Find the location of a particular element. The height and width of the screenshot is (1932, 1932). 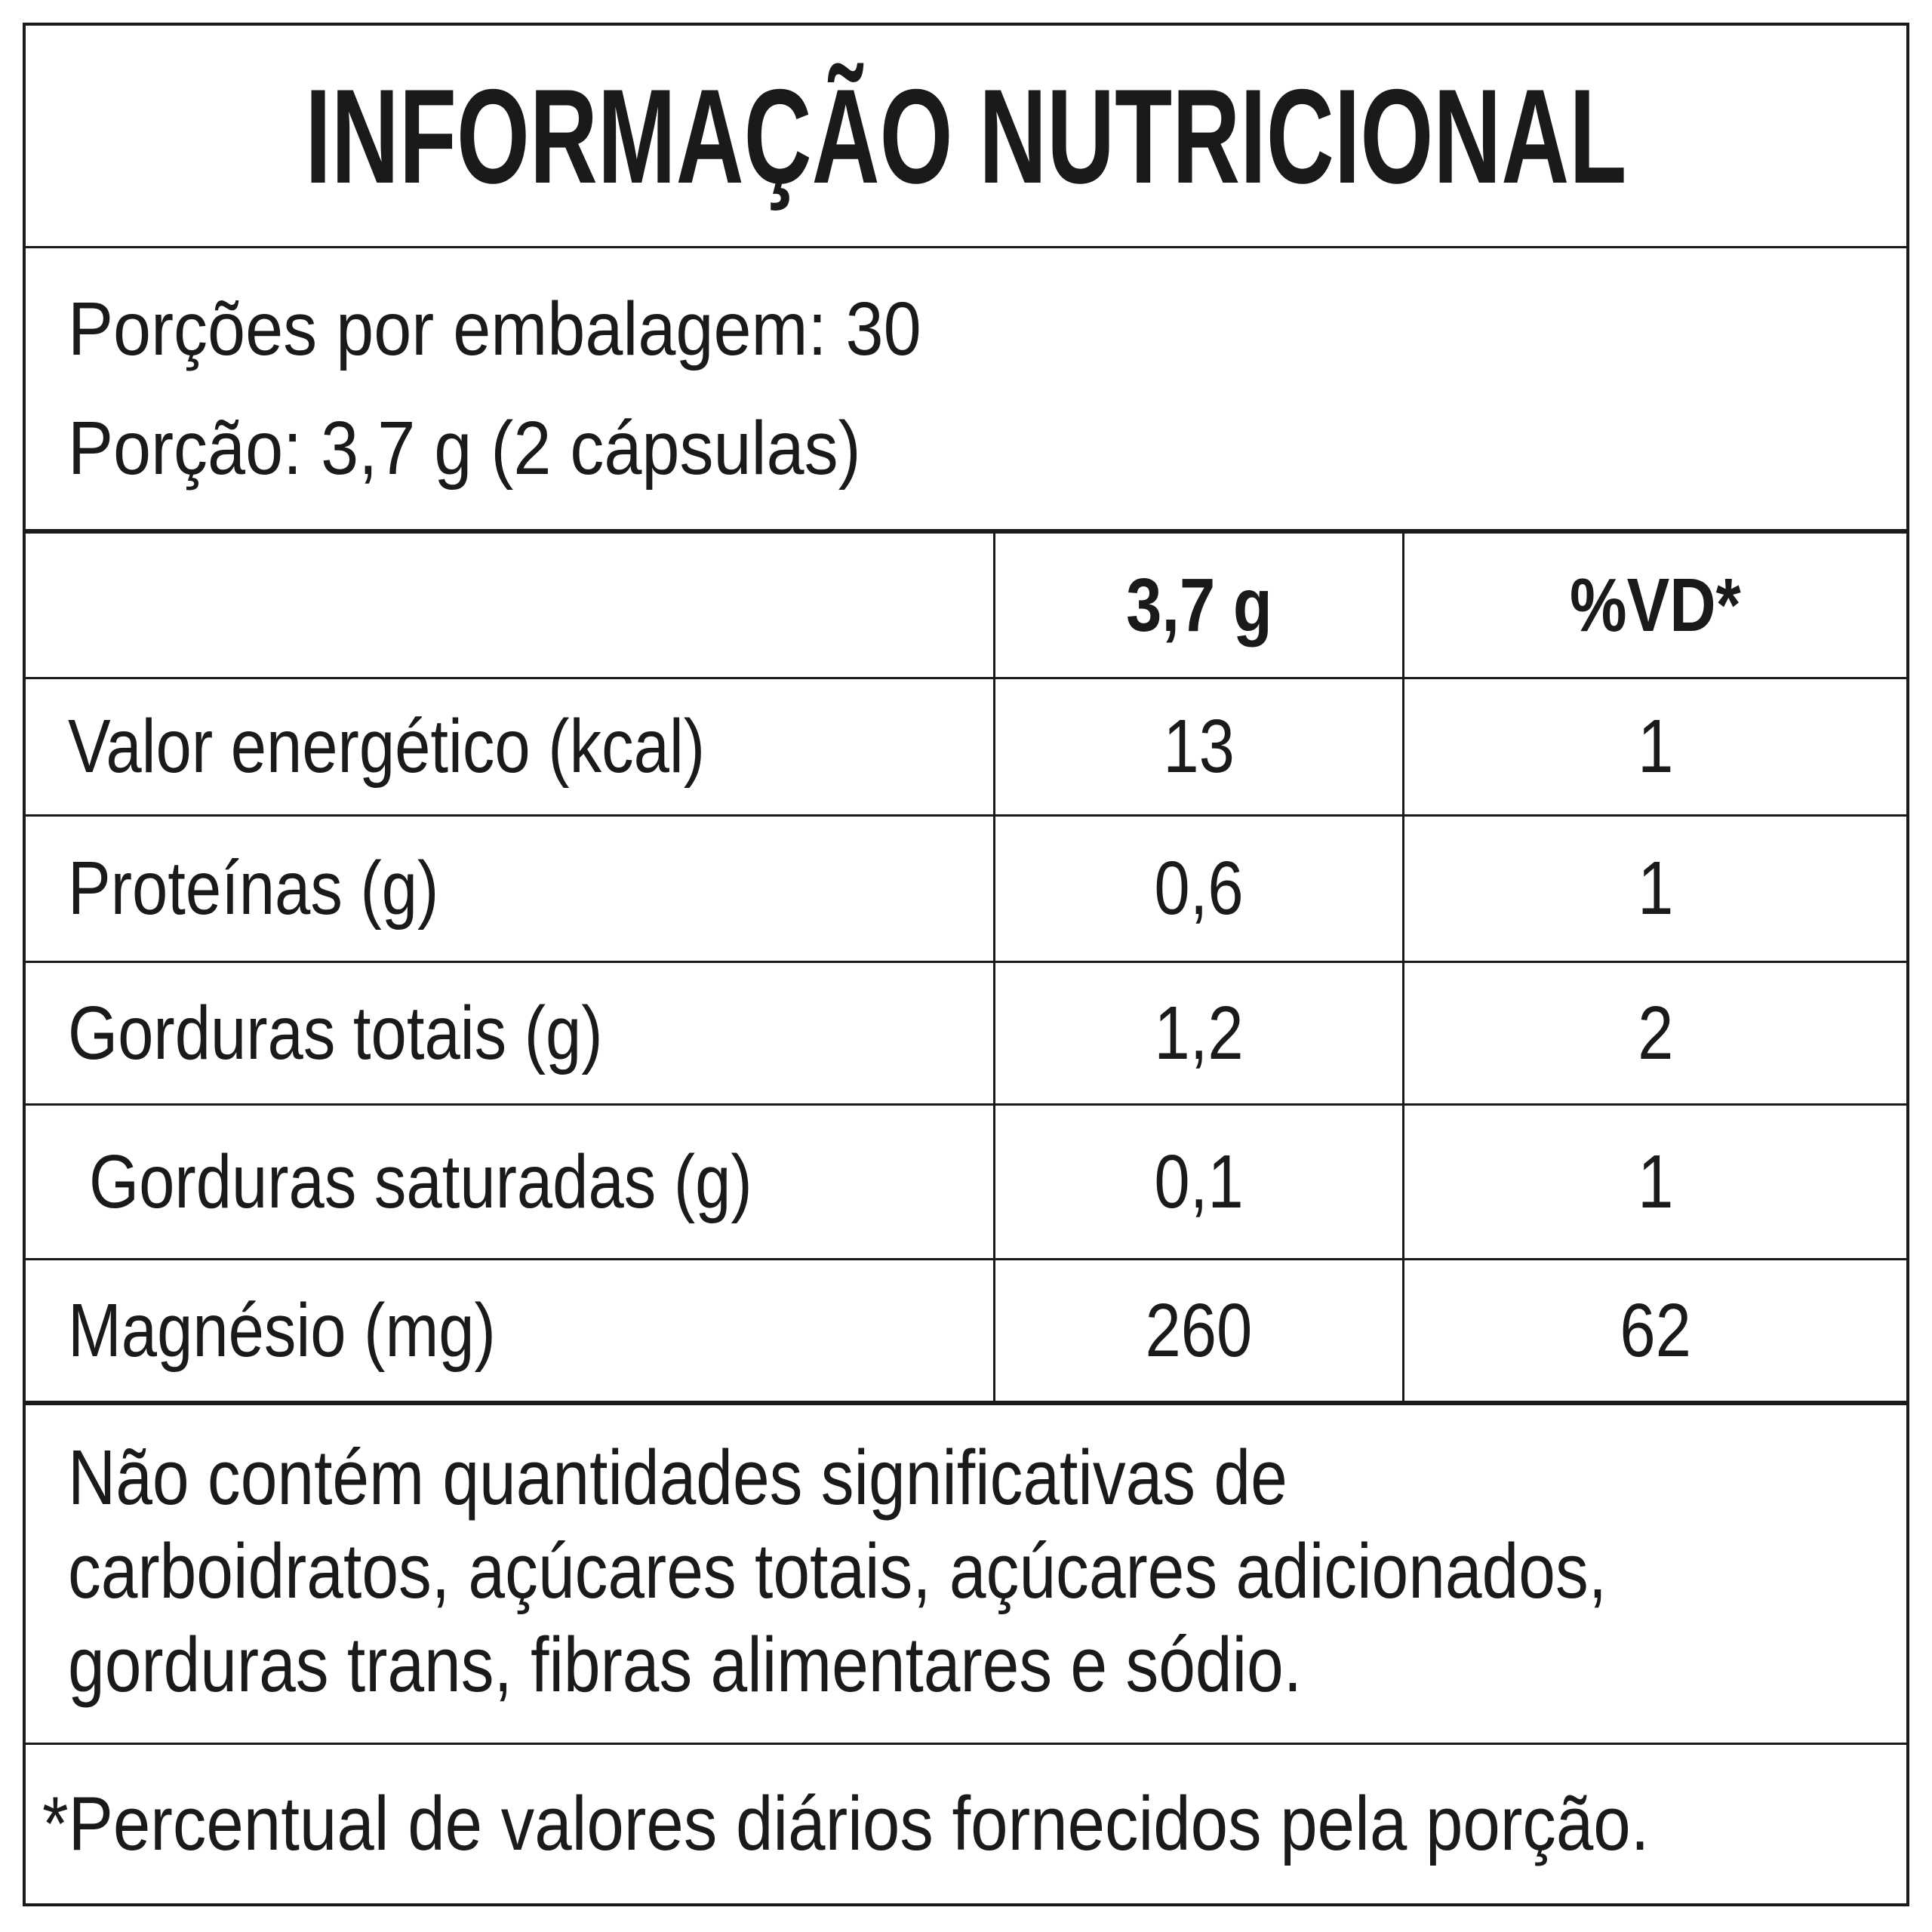

nutrient-row-label: Magnésio (mg) is located at coordinates (509, 1329).